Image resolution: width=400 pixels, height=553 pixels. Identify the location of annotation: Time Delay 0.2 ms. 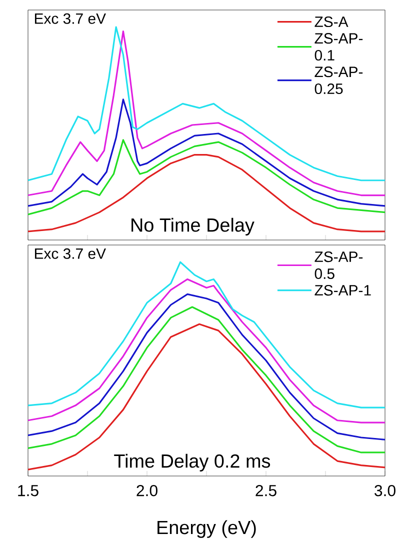
(192, 463).